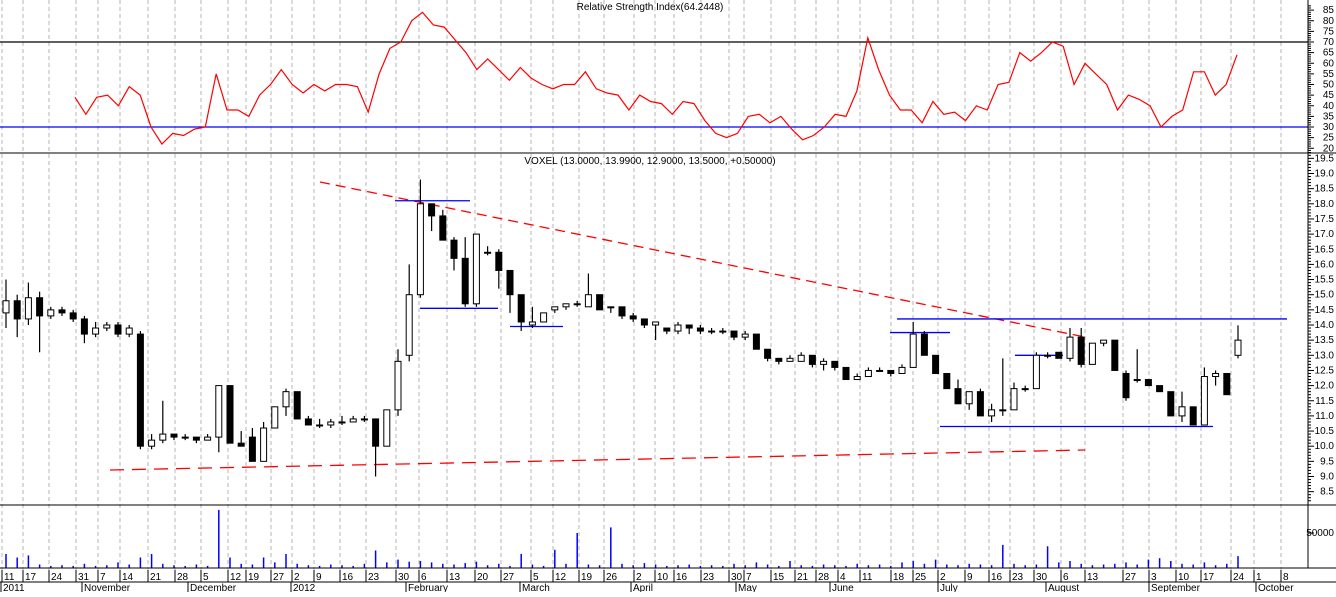  What do you see at coordinates (1329, 53) in the screenshot?
I see `rsi-tick-label: 65` at bounding box center [1329, 53].